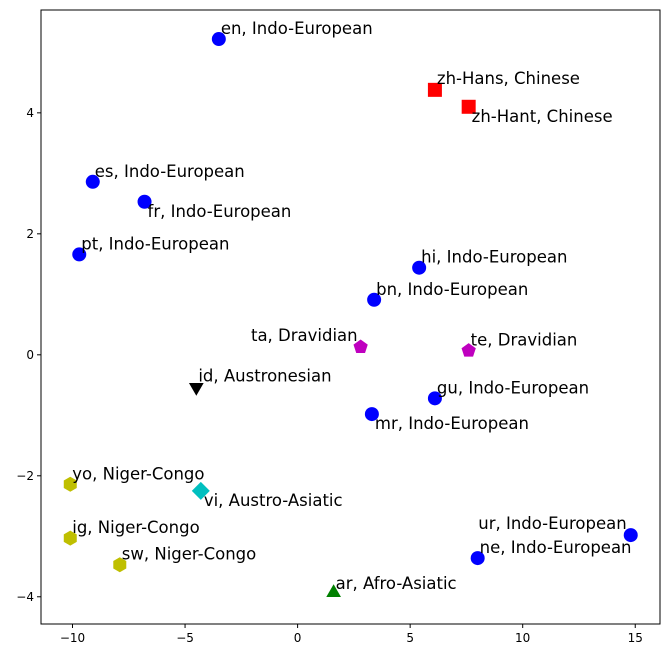 This screenshot has height=659, width=670. I want to click on data-point-zh-Hans, so click(434, 89).